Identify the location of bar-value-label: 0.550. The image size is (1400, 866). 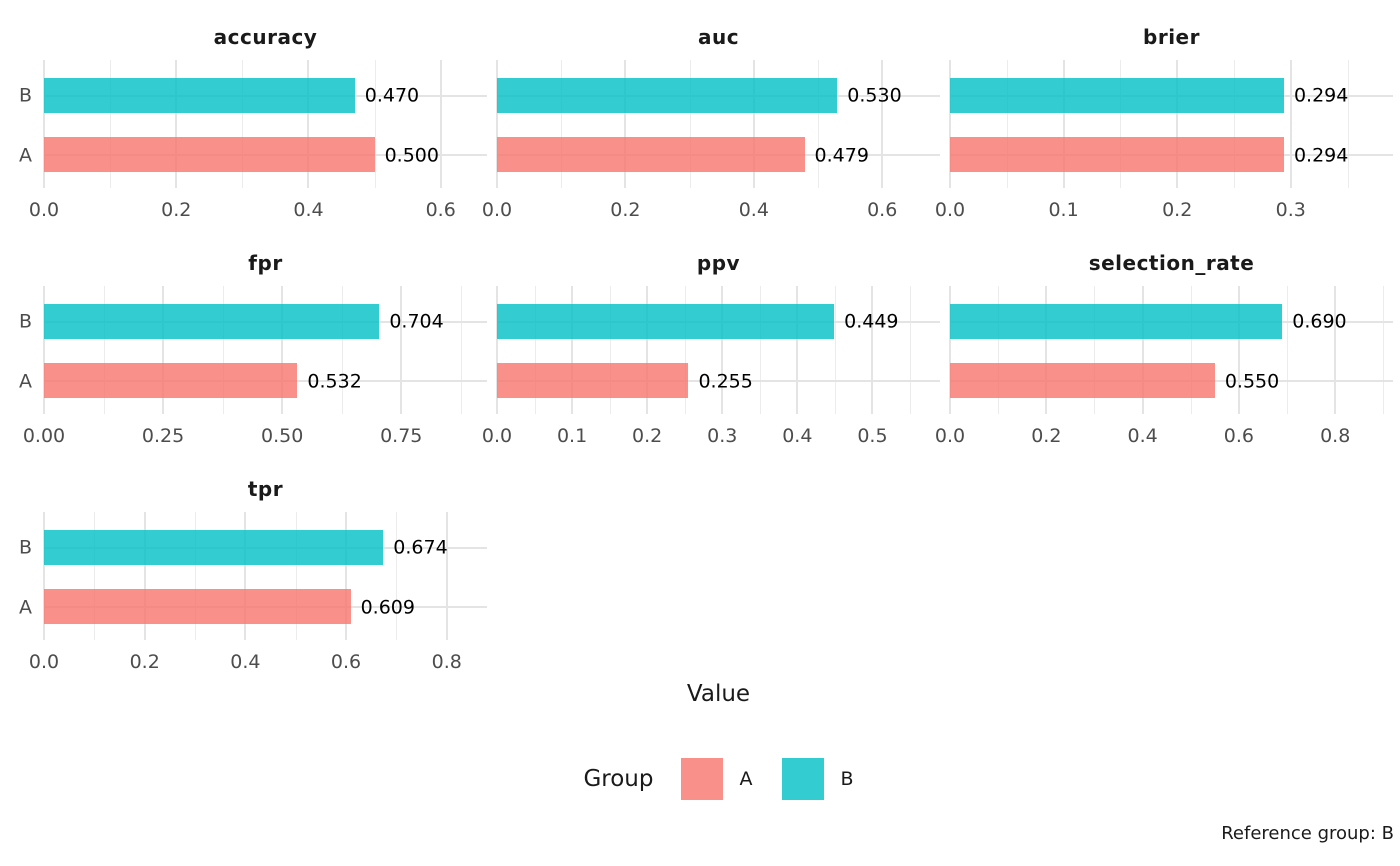
(1252, 381).